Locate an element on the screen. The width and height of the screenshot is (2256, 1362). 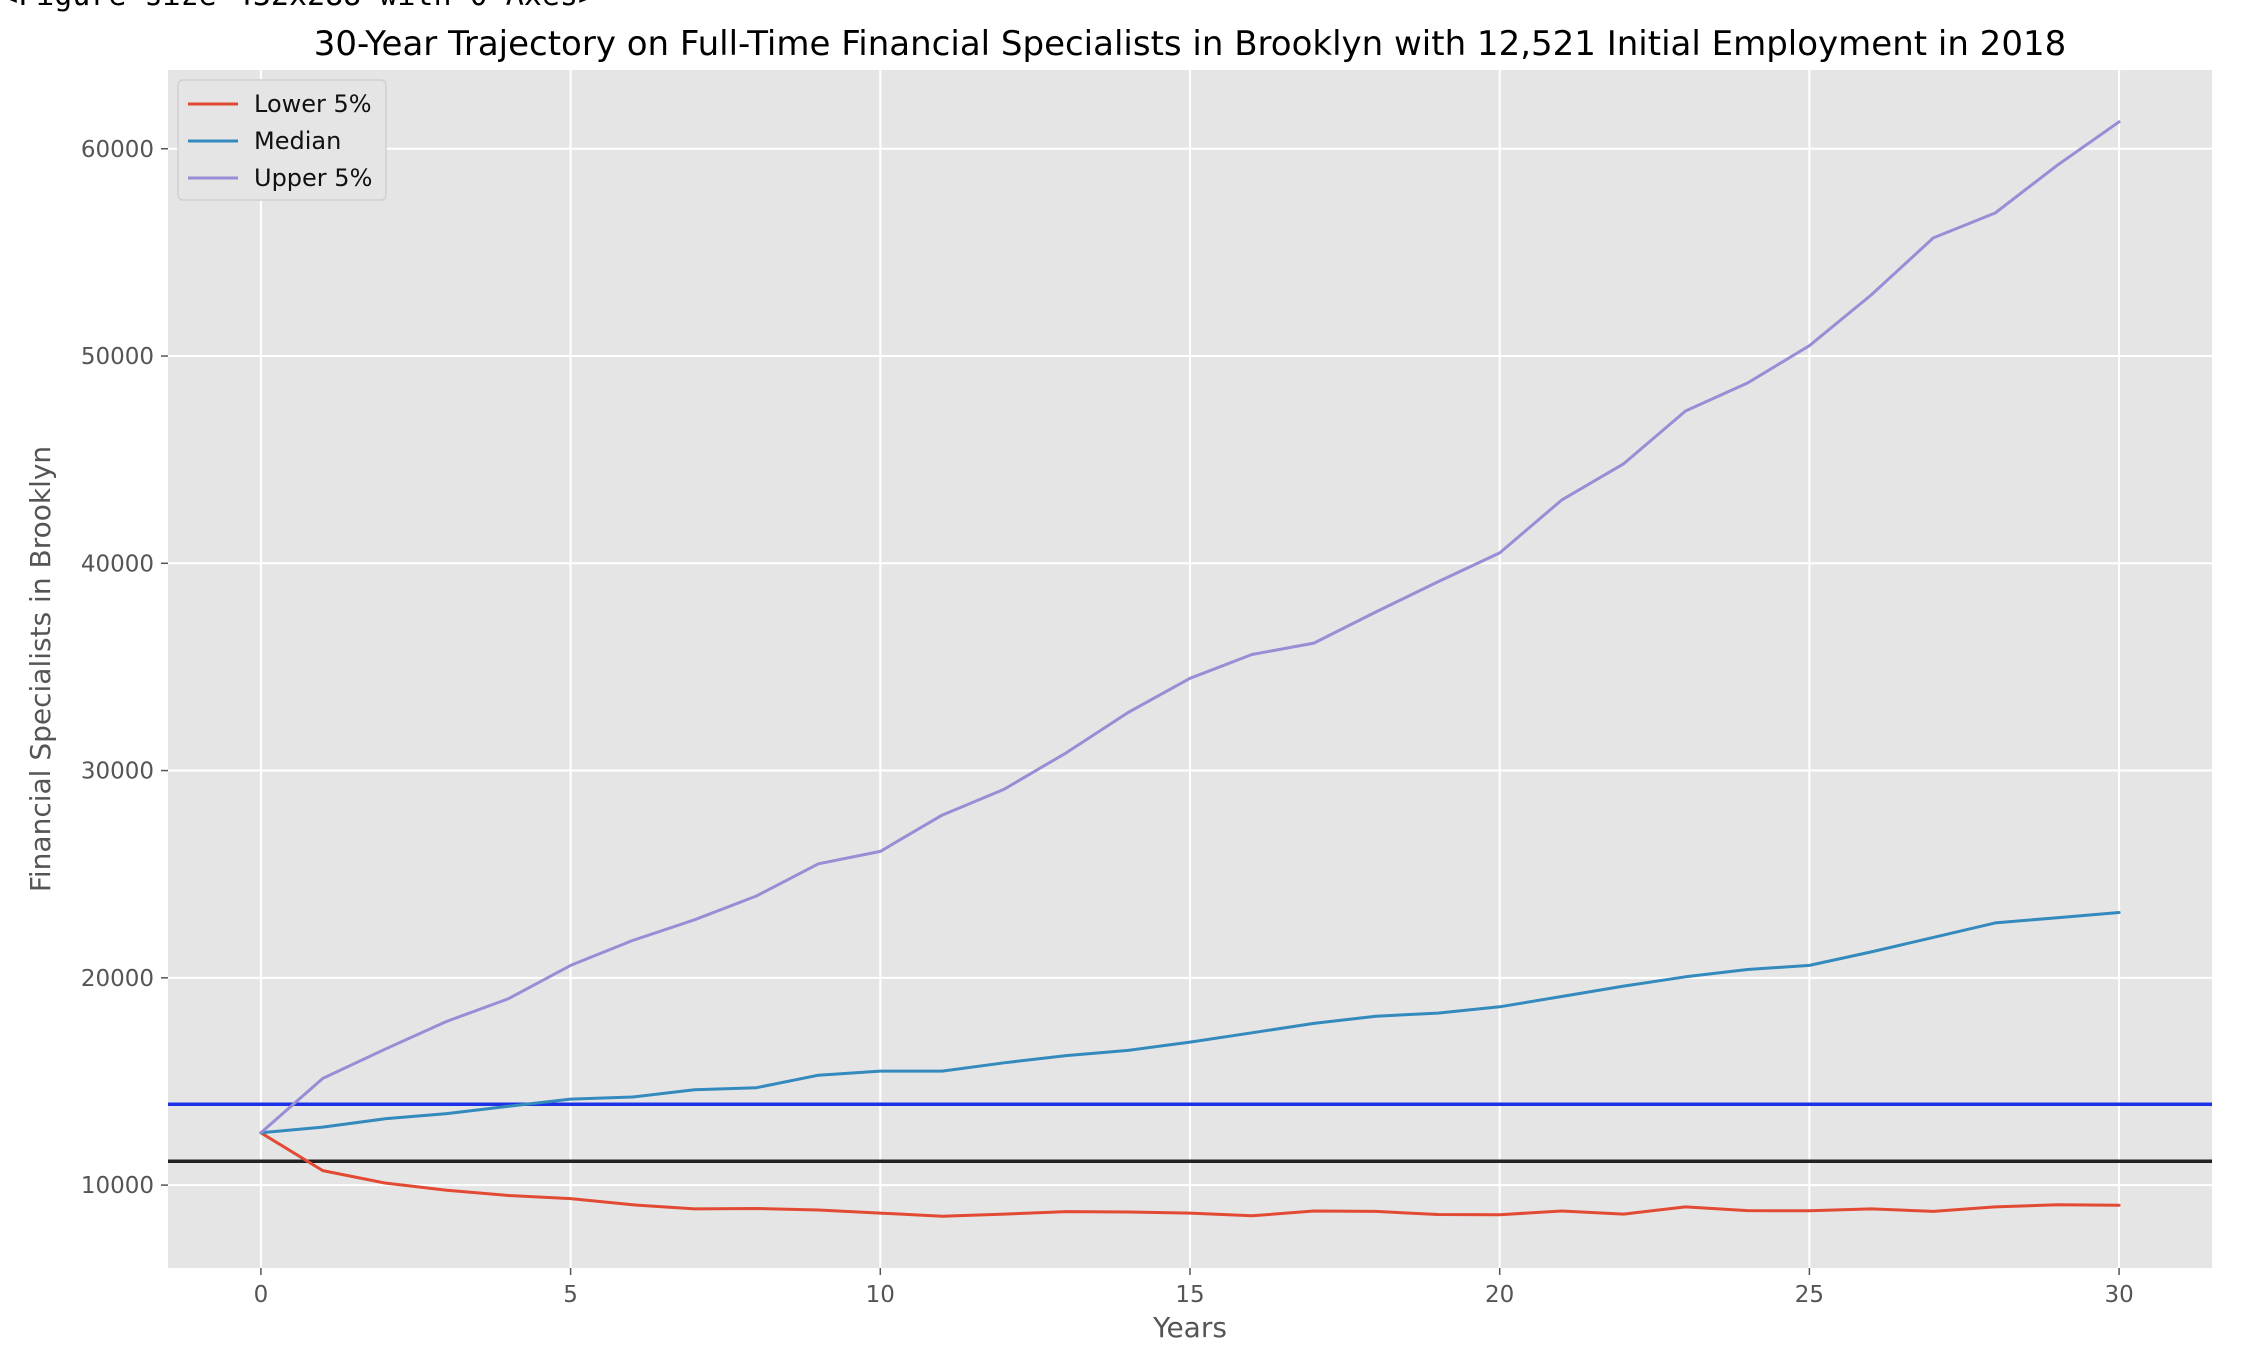
y-tick-label: 40000 is located at coordinates (117, 564).